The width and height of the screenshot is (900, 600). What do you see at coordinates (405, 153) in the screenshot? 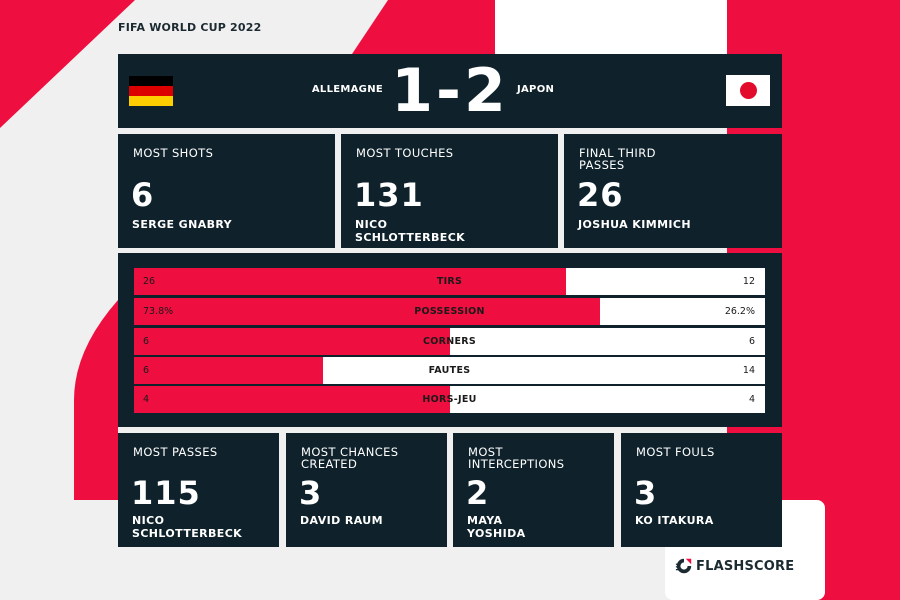
I see `stat-card-label: MOST TOUCHES` at bounding box center [405, 153].